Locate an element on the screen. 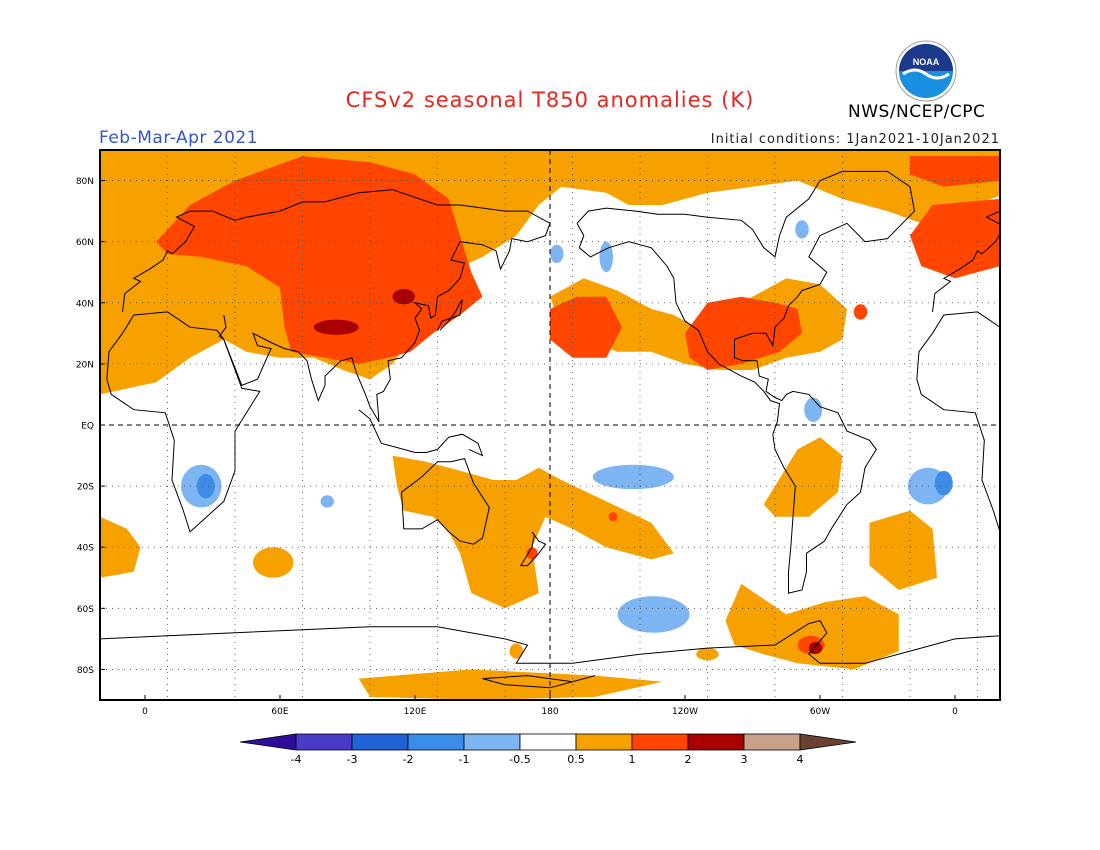 The image size is (1100, 850). lat-tick-label: 20N is located at coordinates (85, 365).